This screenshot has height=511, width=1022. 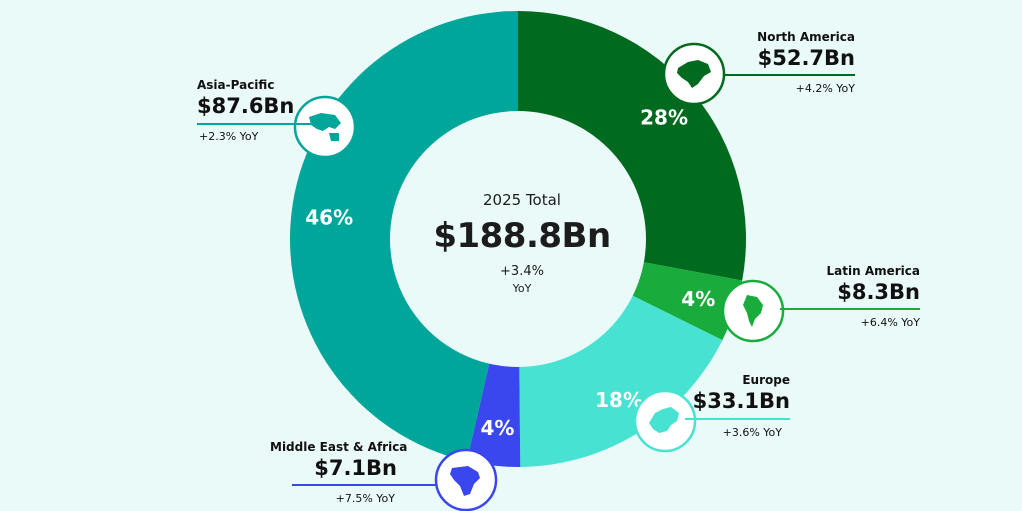 What do you see at coordinates (753, 311) in the screenshot?
I see `south-america-map-icon` at bounding box center [753, 311].